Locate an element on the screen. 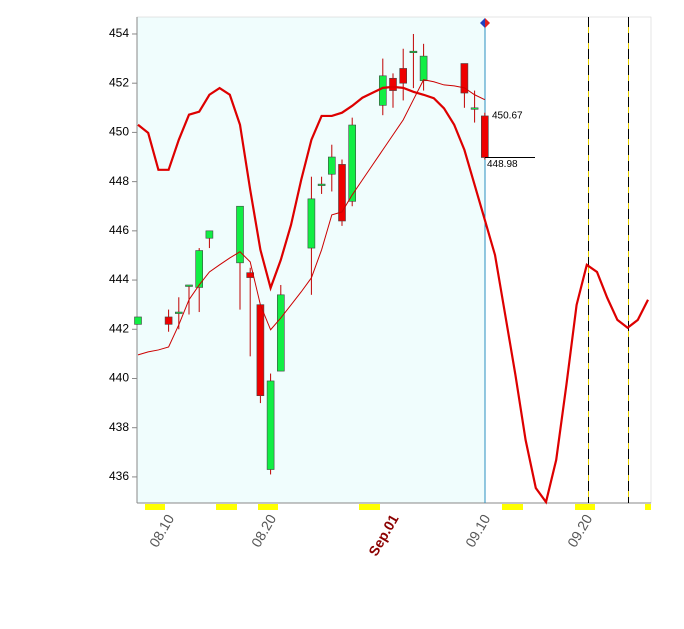 The width and height of the screenshot is (684, 629). y-tick-label: 436 is located at coordinates (119, 476).